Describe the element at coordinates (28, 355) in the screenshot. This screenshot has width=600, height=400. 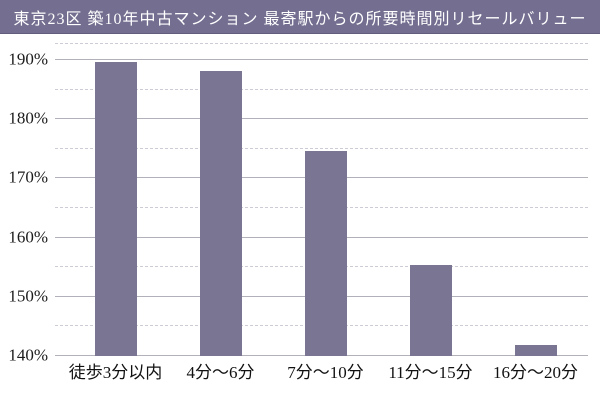
I see `y-tick-label: 140%` at that location.